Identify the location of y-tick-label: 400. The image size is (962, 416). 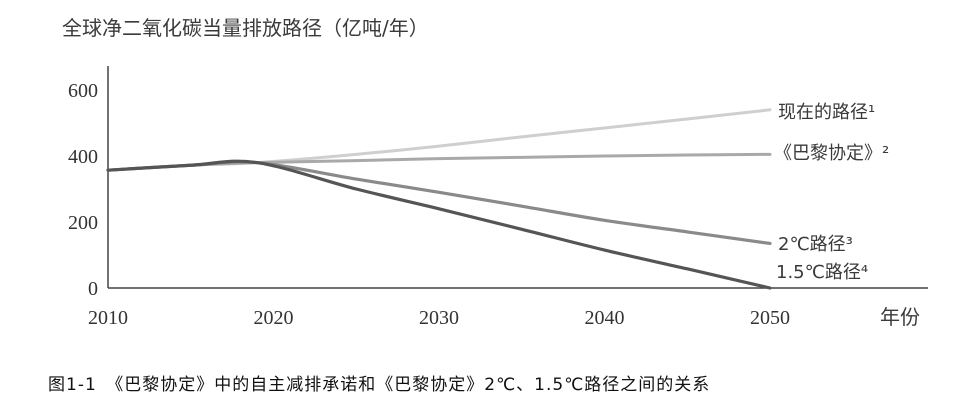
(83, 157).